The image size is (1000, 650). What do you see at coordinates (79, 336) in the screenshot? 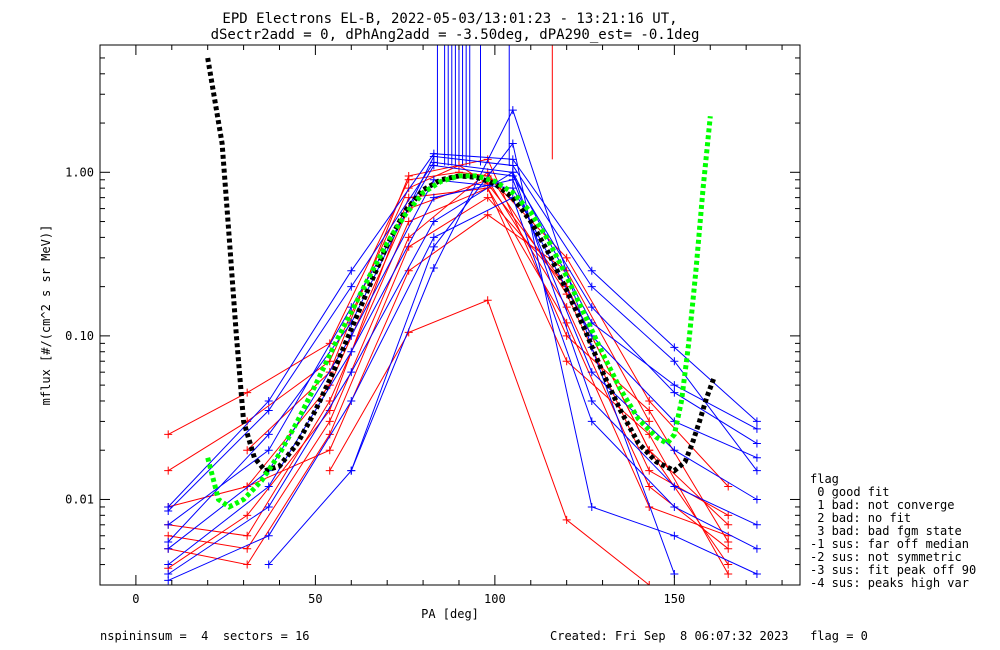
I see `y-tick-label: 0.10` at bounding box center [79, 336].